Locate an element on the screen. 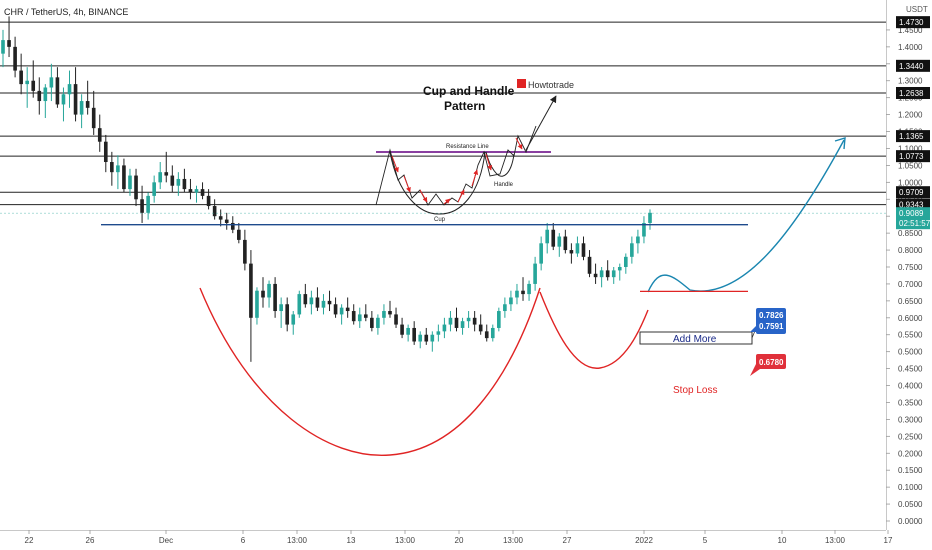  cup-curve is located at coordinates (370, 372).